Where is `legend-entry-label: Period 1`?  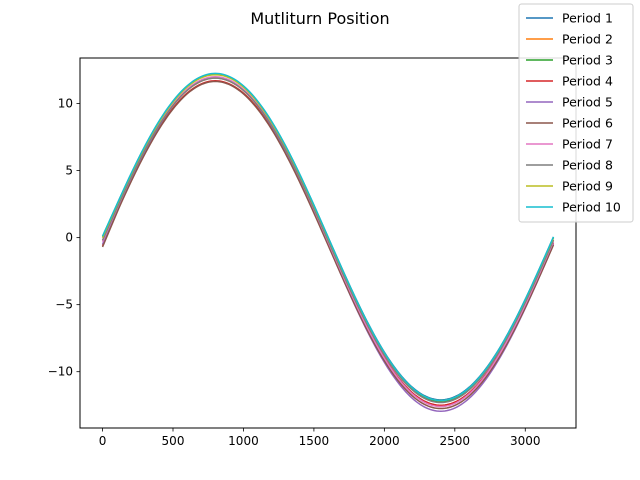
legend-entry-label: Period 1 is located at coordinates (587, 18).